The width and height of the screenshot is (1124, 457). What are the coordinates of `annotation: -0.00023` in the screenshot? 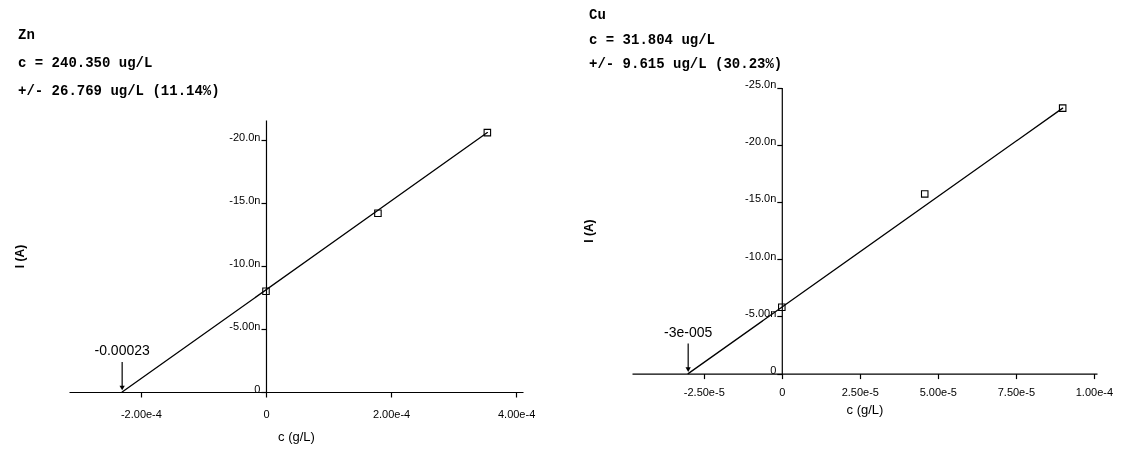 It's located at (122, 350).